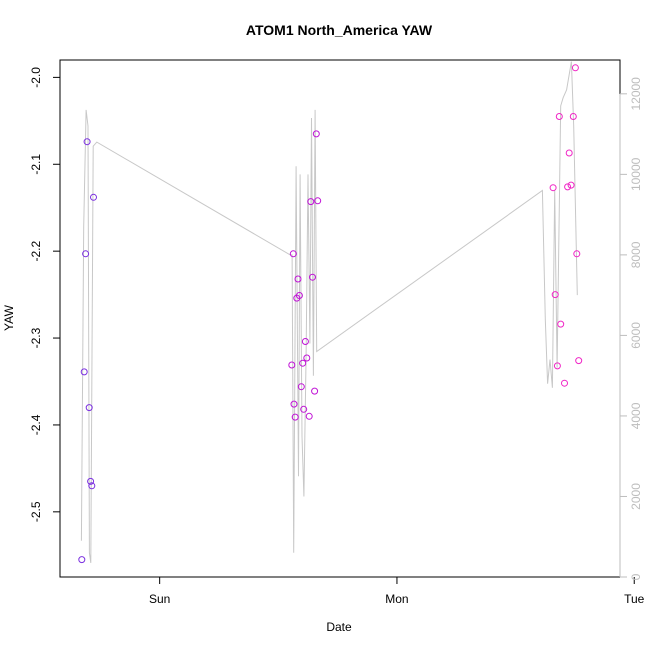  I want to click on y-tick-label: -2.2, so click(36, 250).